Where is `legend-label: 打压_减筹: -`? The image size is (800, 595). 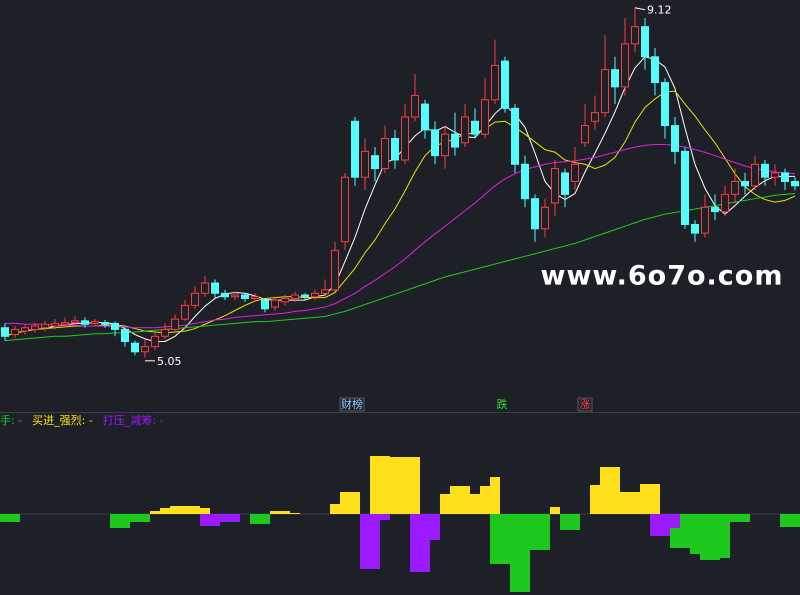
legend-label: 打压_减筹: - is located at coordinates (133, 420).